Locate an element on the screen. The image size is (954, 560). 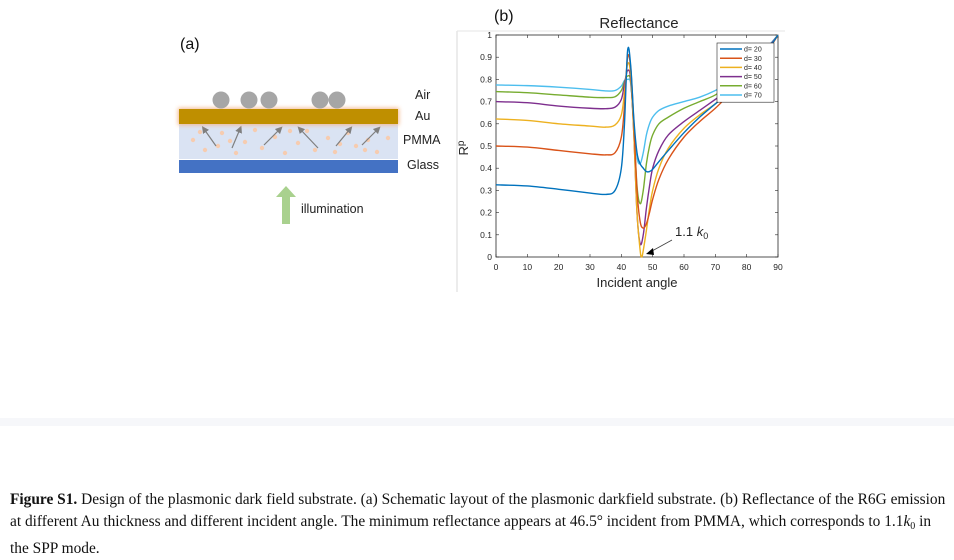
y-axis-label: Rp is located at coordinates (463, 147).